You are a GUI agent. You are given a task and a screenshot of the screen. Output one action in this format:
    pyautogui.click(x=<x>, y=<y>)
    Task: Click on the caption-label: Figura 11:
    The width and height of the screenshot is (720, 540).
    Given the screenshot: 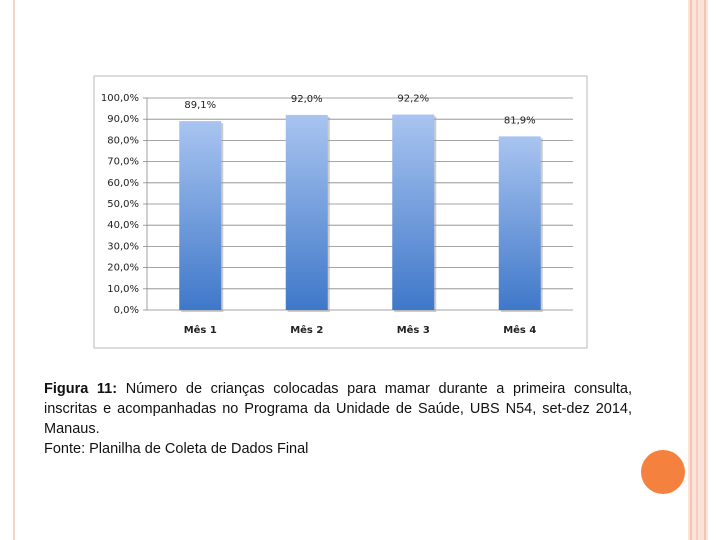 What is the action you would take?
    pyautogui.click(x=81, y=389)
    